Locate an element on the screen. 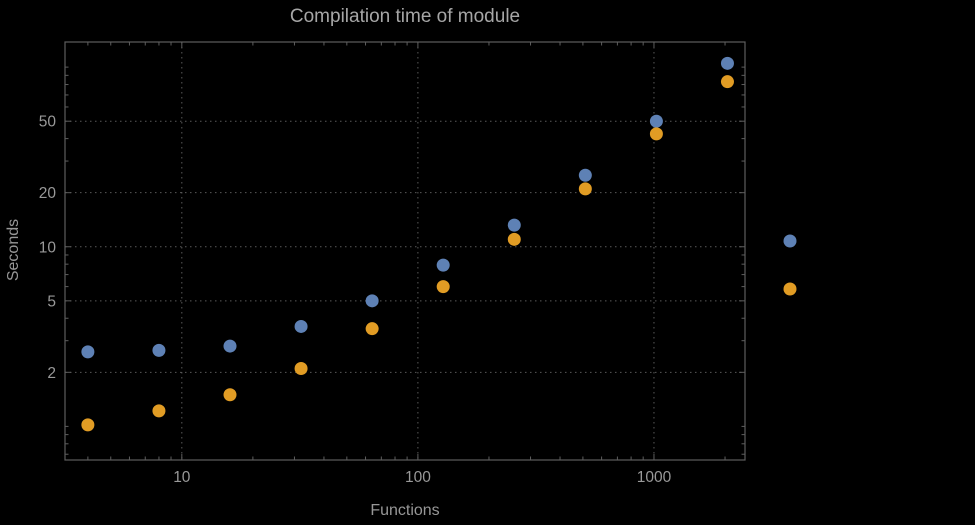 The image size is (975, 525). x-tick-label: 1000 is located at coordinates (654, 477).